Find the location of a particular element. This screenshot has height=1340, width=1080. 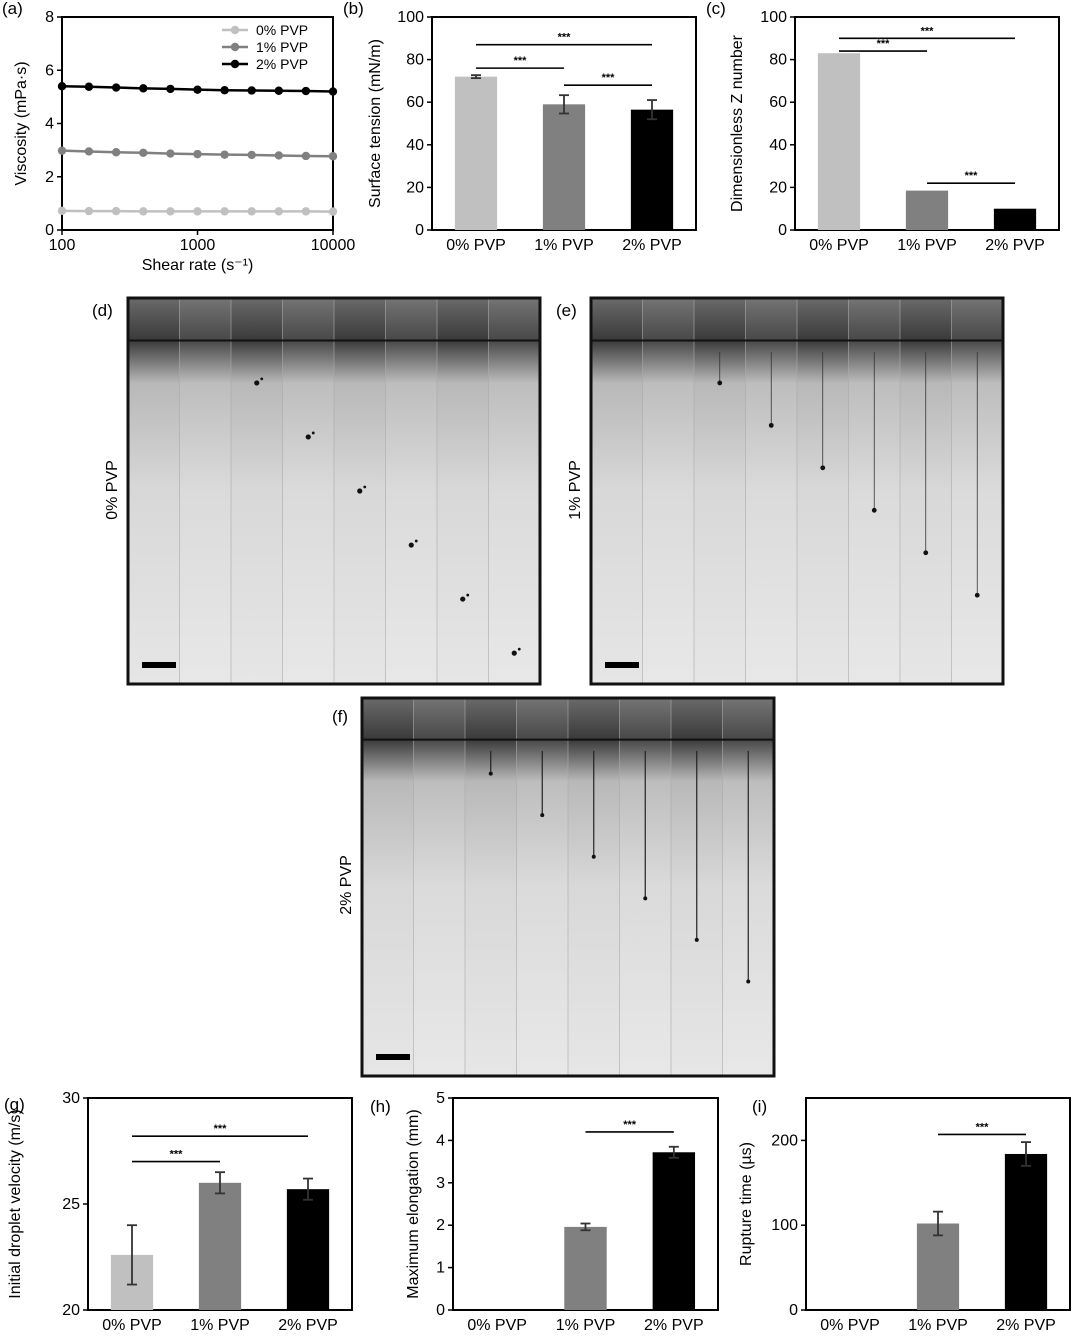

scale-bar is located at coordinates (159, 665).